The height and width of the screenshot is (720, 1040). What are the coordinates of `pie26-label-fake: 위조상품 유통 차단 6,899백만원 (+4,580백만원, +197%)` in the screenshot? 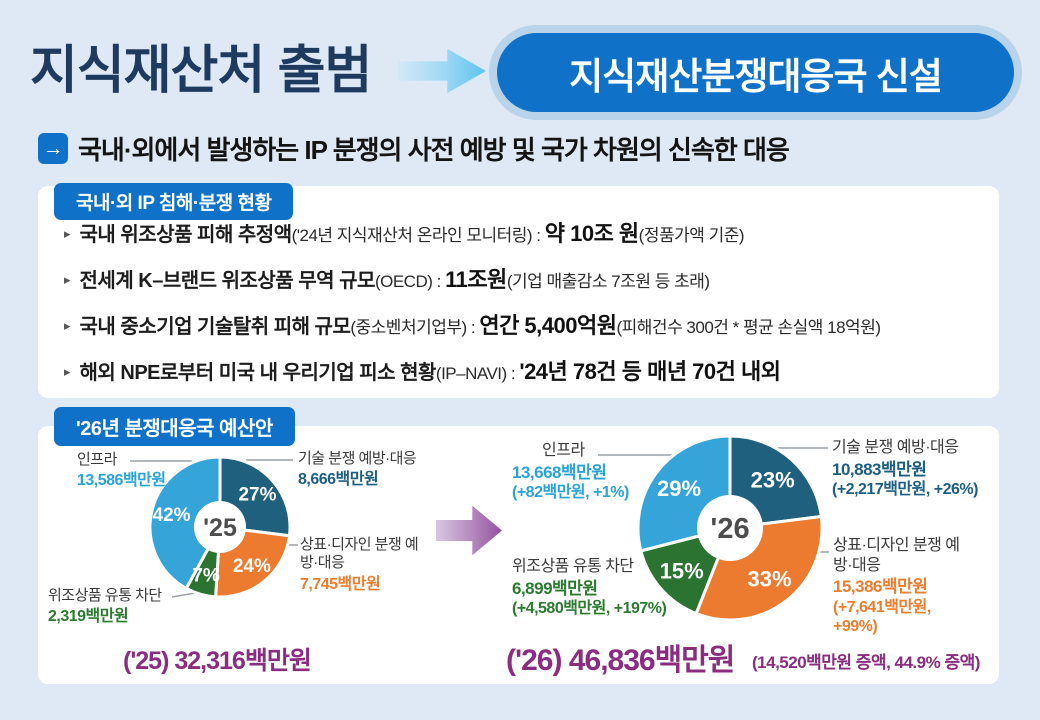 It's located at (589, 588).